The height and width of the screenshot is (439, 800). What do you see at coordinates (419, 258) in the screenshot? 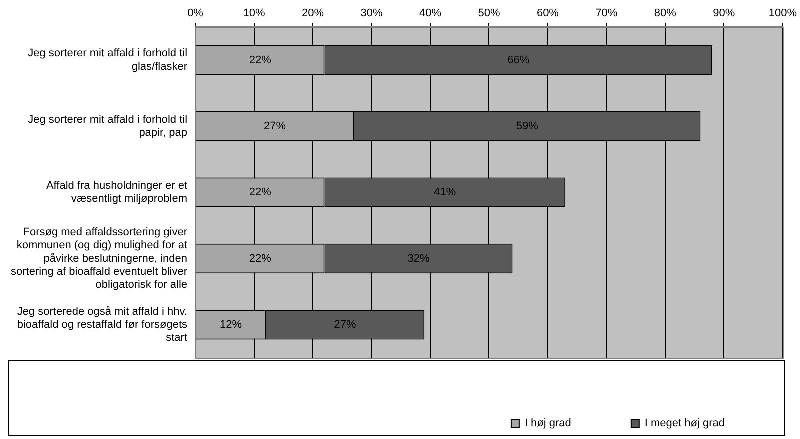
I see `data-label: 32%` at bounding box center [419, 258].